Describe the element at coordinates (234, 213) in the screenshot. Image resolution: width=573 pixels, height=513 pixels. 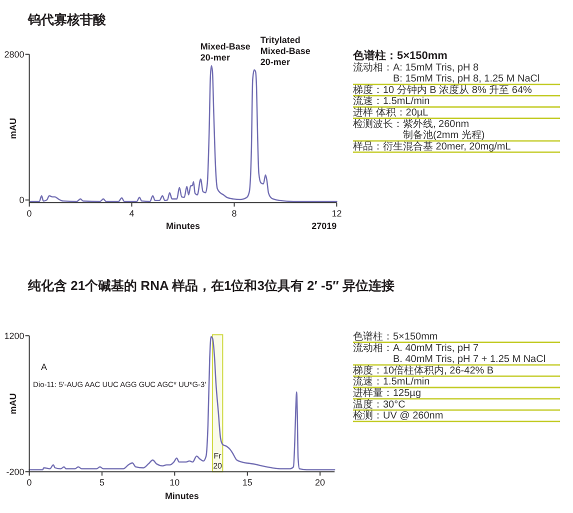
I see `x-tick-label: 8` at that location.